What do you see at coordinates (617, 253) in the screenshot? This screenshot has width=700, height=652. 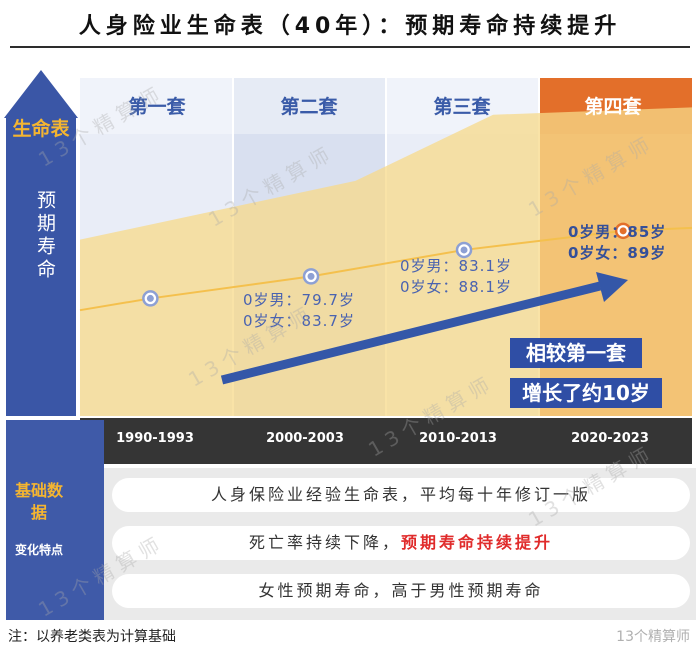 I see `annotation-2020-female: 0岁女：89岁` at bounding box center [617, 253].